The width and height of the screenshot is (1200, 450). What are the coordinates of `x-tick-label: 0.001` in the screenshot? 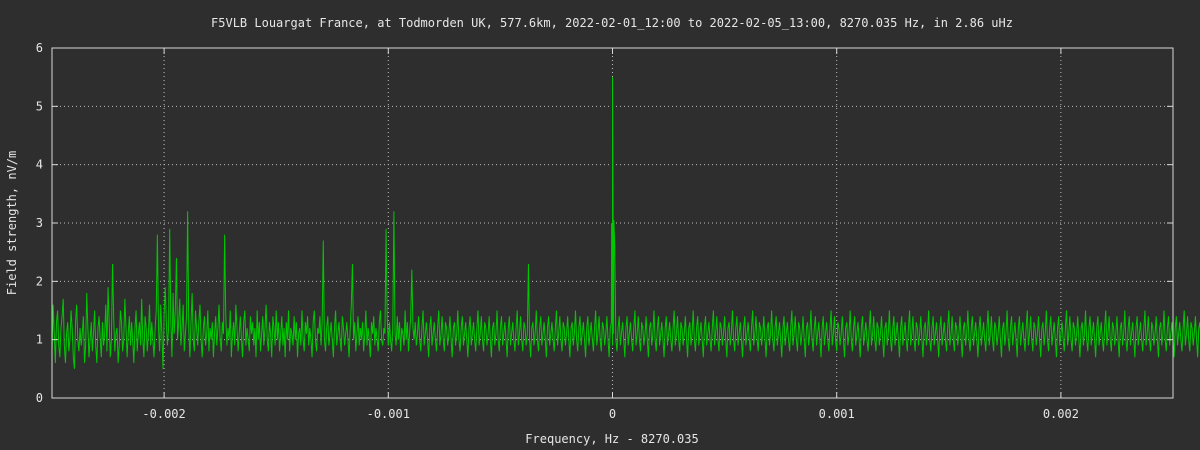 It's located at (837, 414).